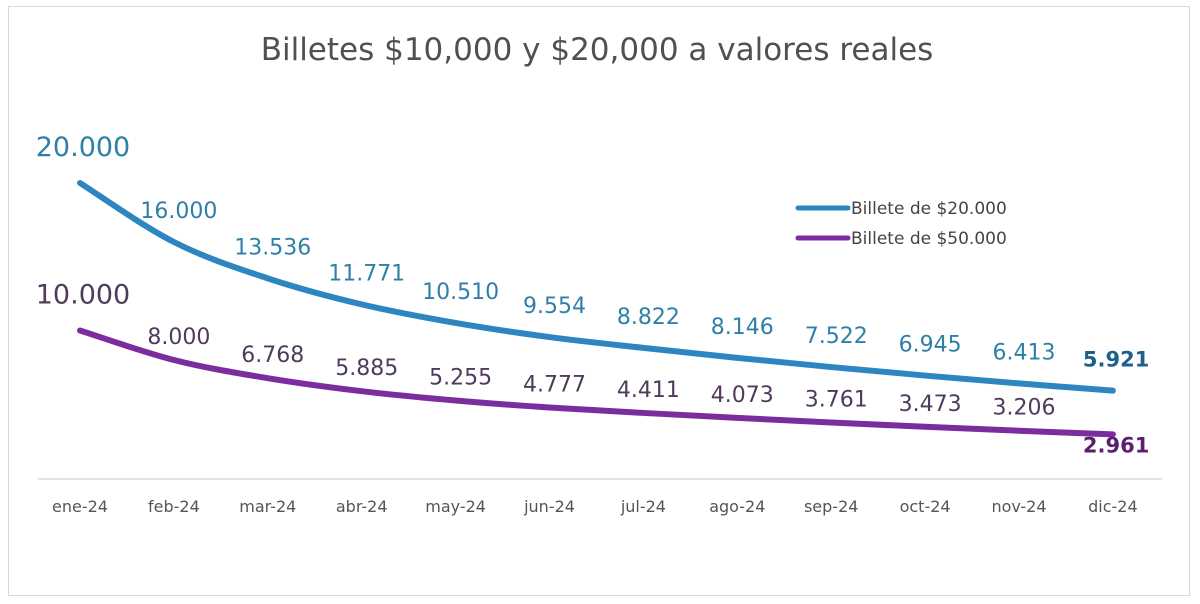 The image size is (1200, 604). What do you see at coordinates (83, 295) in the screenshot?
I see `data-label: 10.000` at bounding box center [83, 295].